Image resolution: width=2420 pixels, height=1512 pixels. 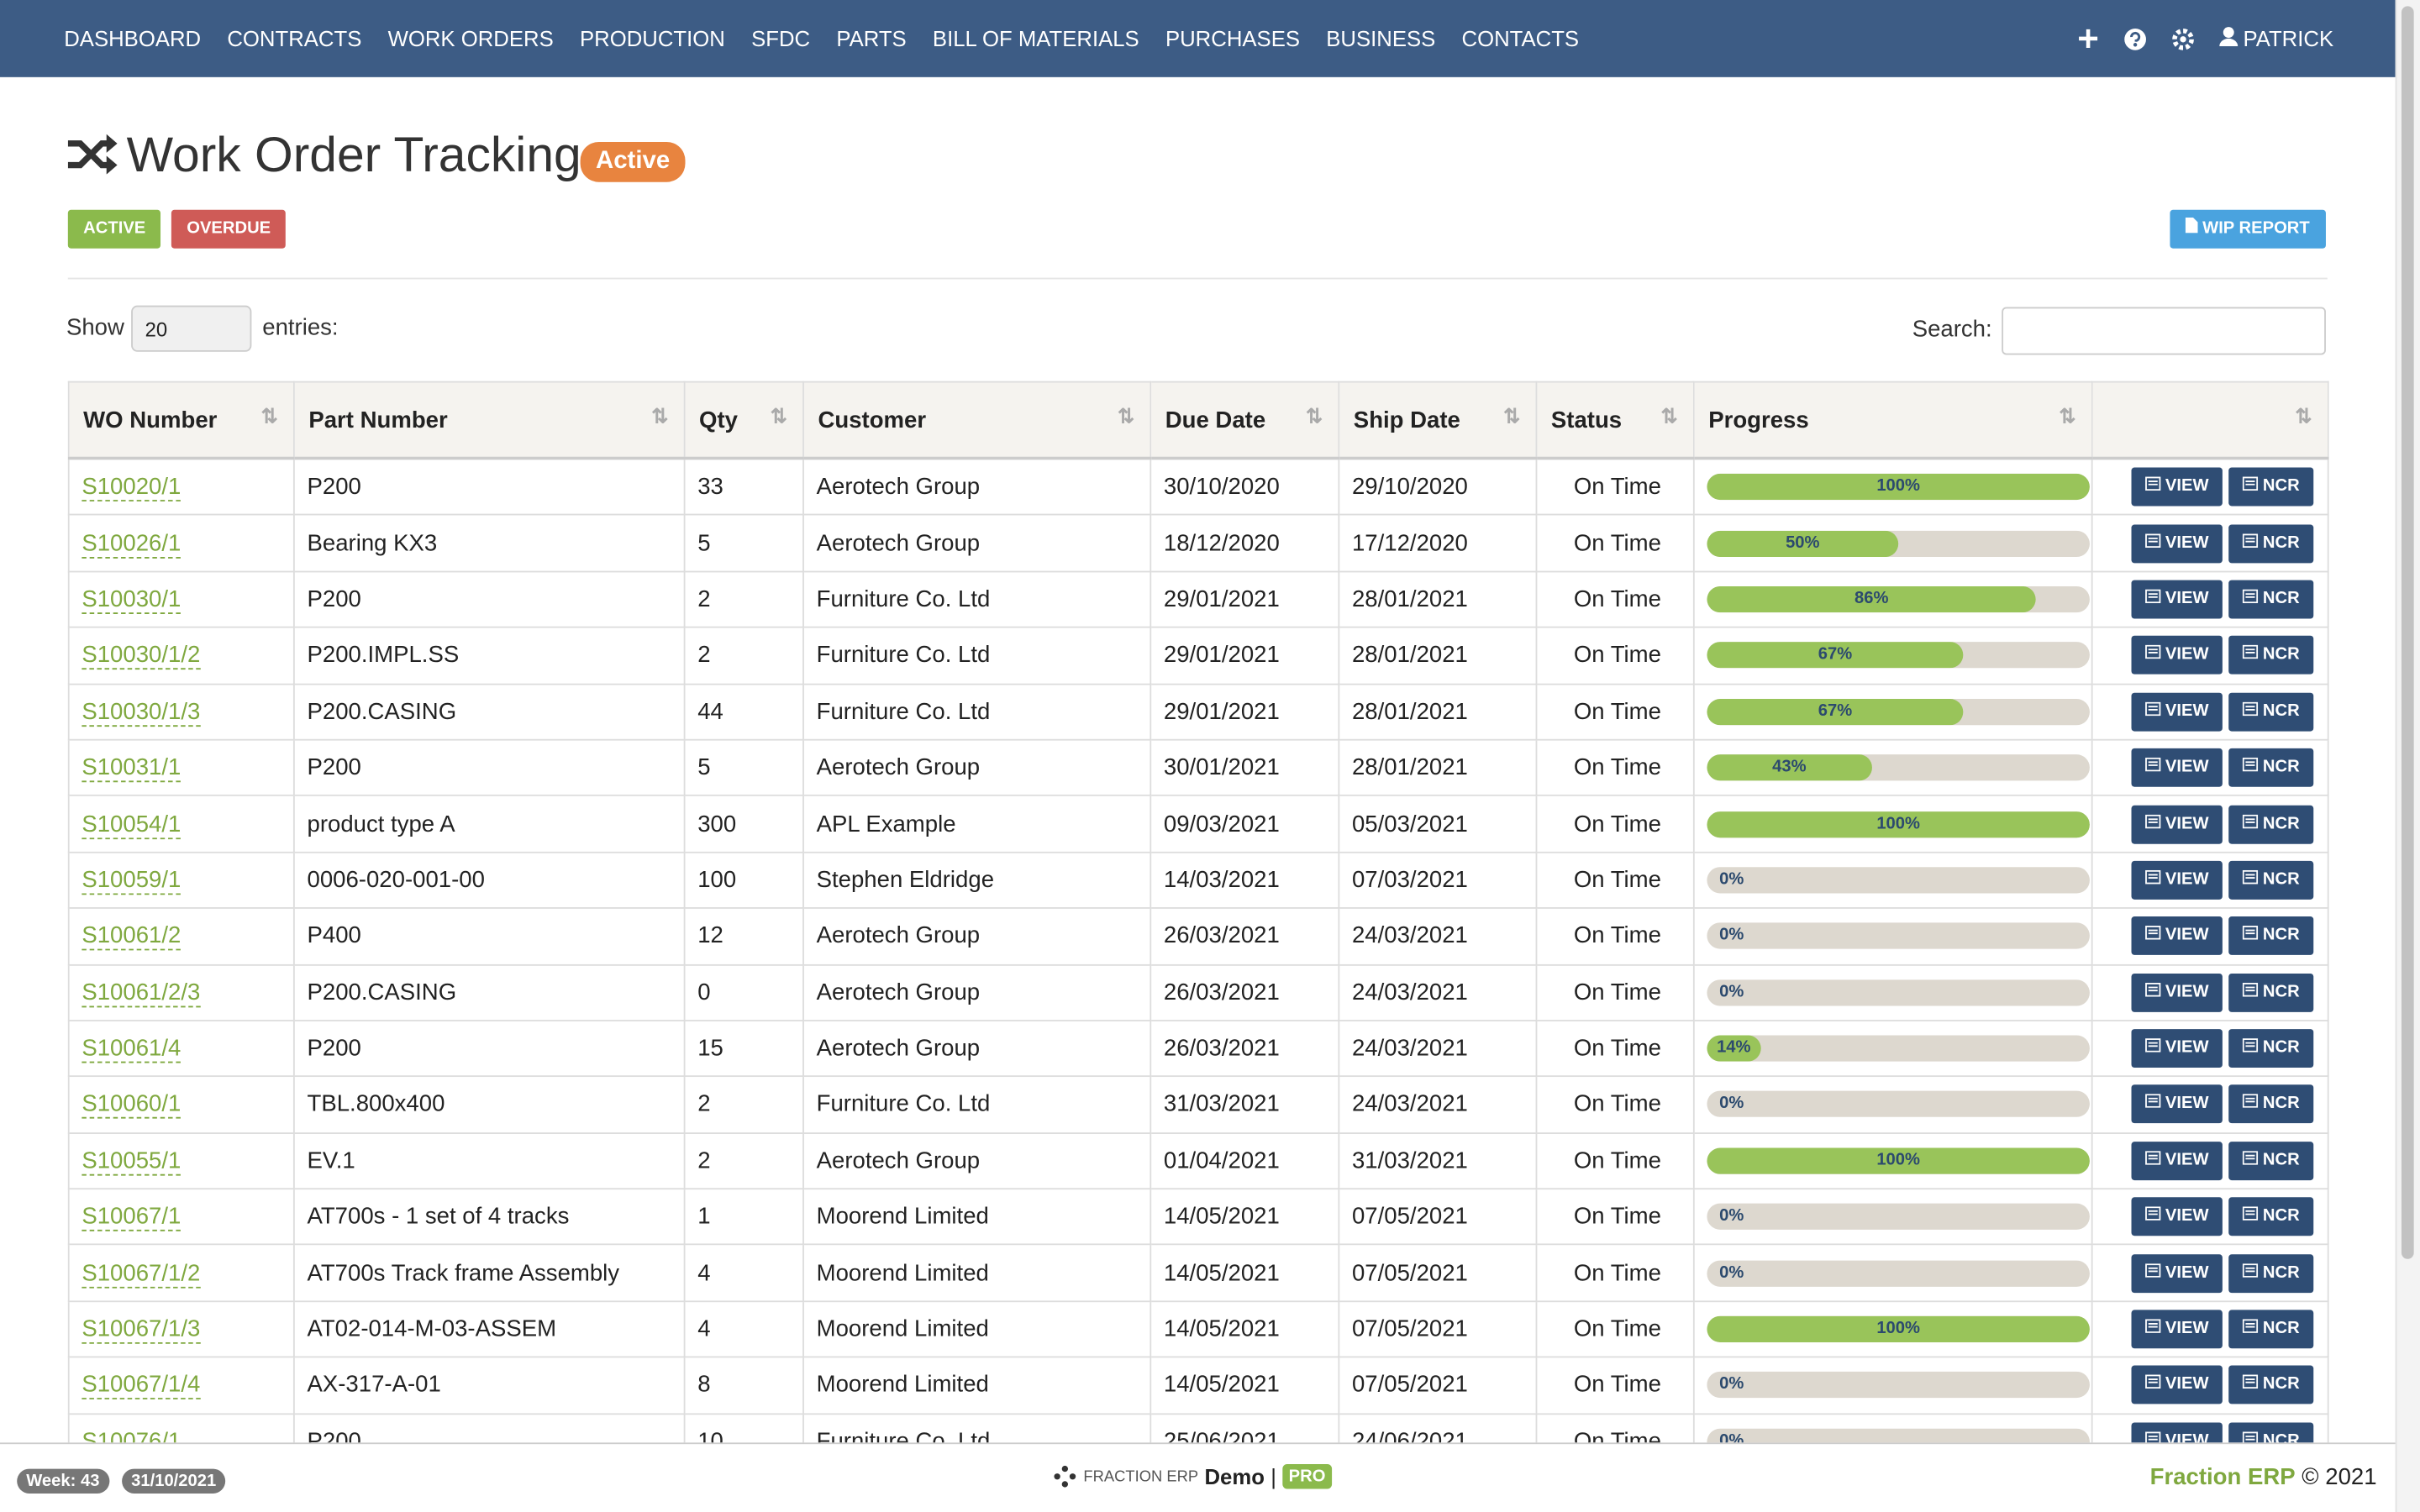 I want to click on wo-link: S10054/1, so click(x=132, y=825).